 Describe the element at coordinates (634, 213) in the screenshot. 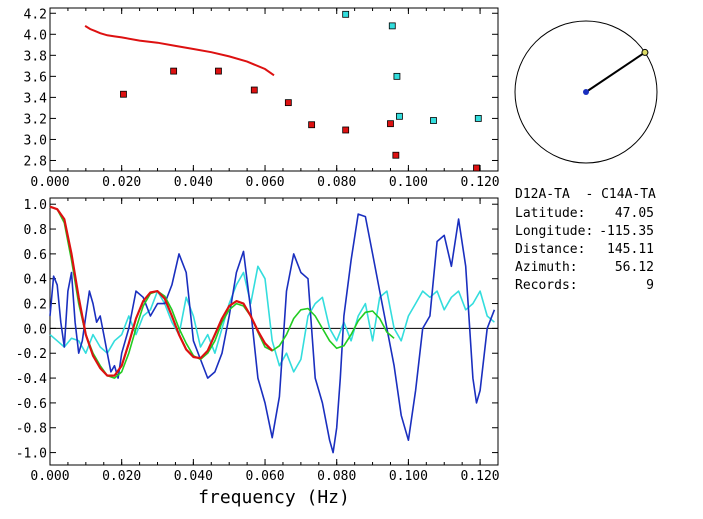

I see `latitude-value: 47.05` at that location.